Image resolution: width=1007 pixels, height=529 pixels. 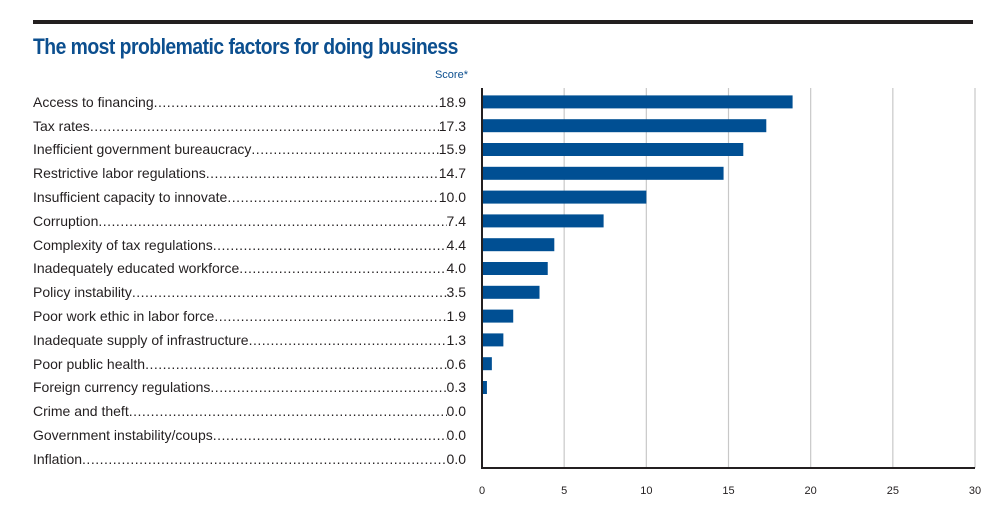 I want to click on category-label: Restrictive labor regulations, so click(x=119, y=173).